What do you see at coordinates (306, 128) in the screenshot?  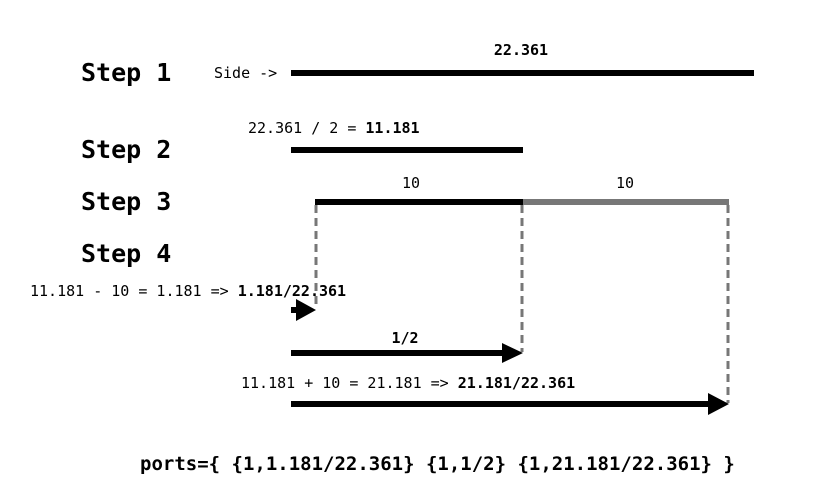 I see `half-length-formula: 22.361 / 2 =` at bounding box center [306, 128].